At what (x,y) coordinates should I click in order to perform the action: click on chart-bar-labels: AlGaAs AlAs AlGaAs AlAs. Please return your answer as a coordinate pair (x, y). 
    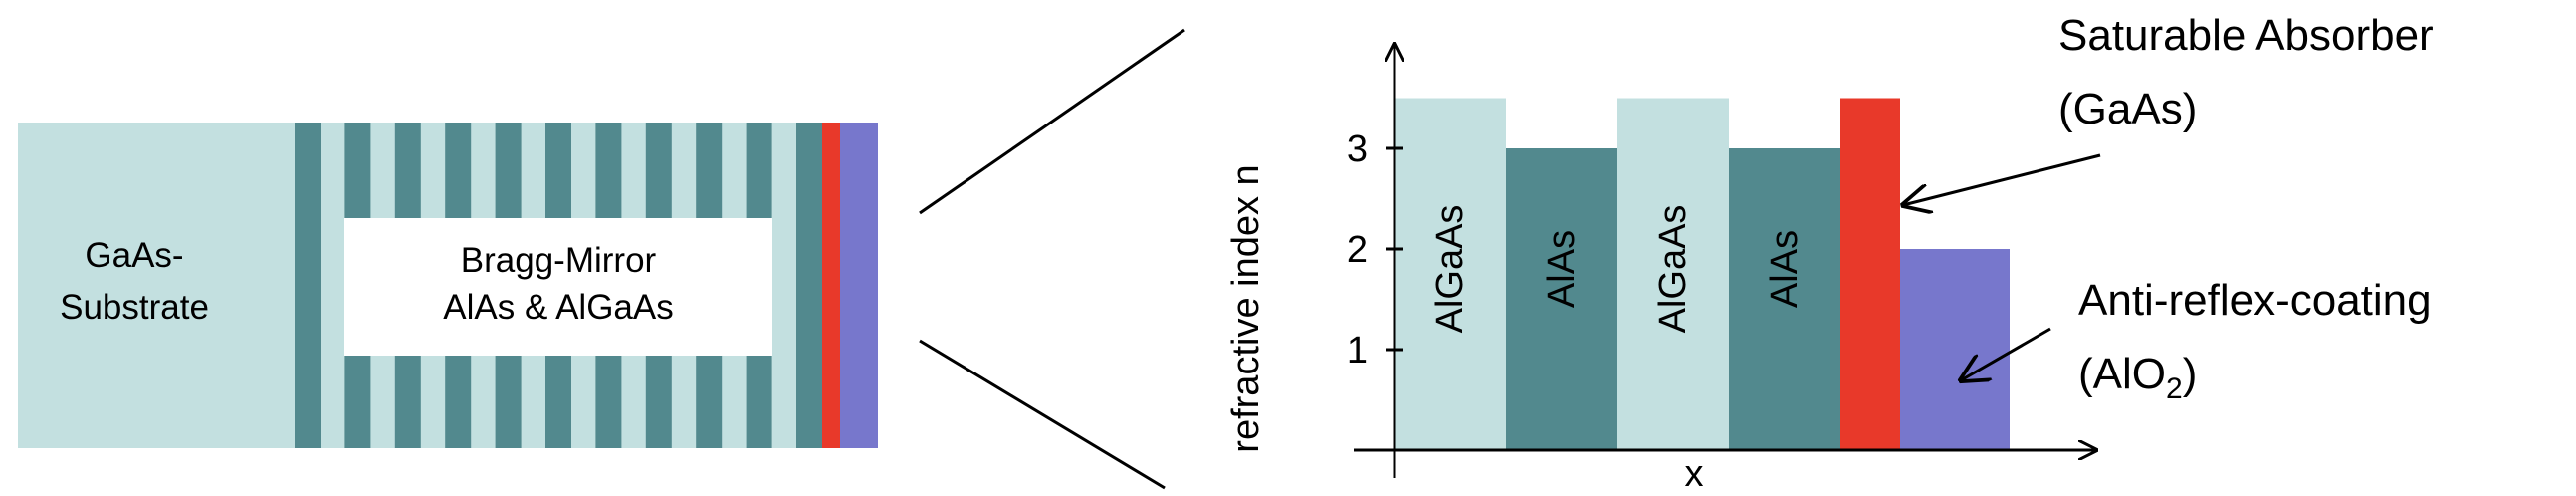
    Looking at the image, I should click on (1617, 269).